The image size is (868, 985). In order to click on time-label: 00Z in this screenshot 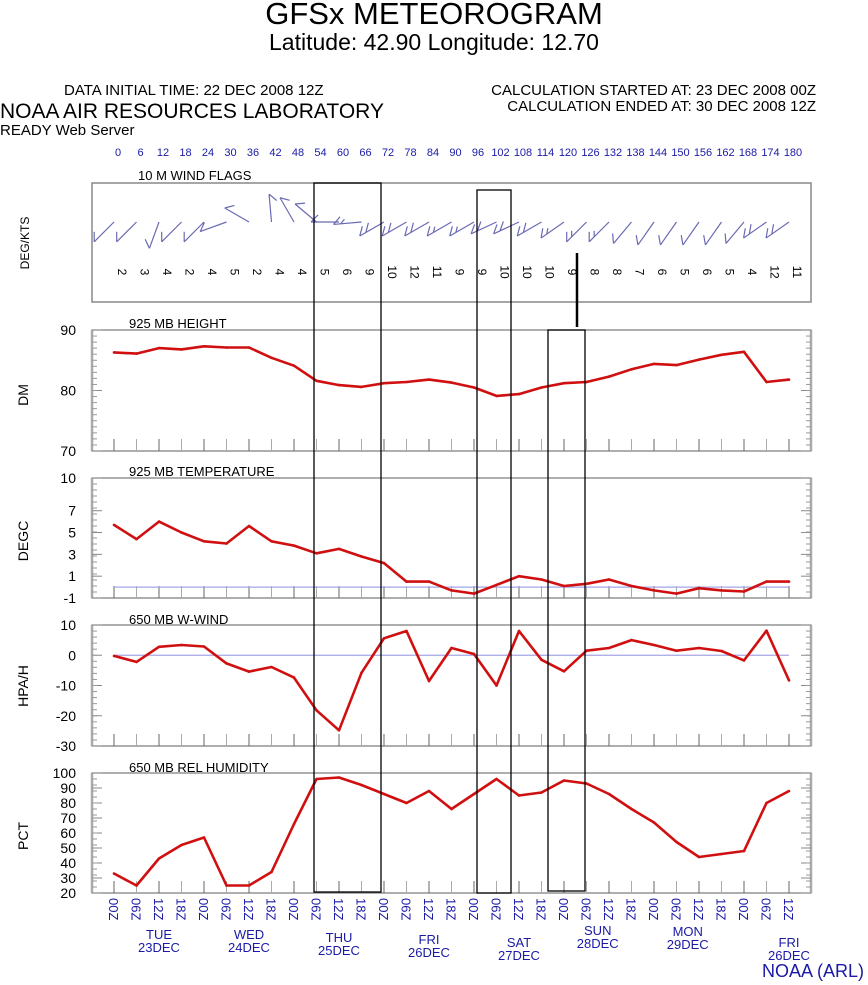, I will do `click(293, 909)`.